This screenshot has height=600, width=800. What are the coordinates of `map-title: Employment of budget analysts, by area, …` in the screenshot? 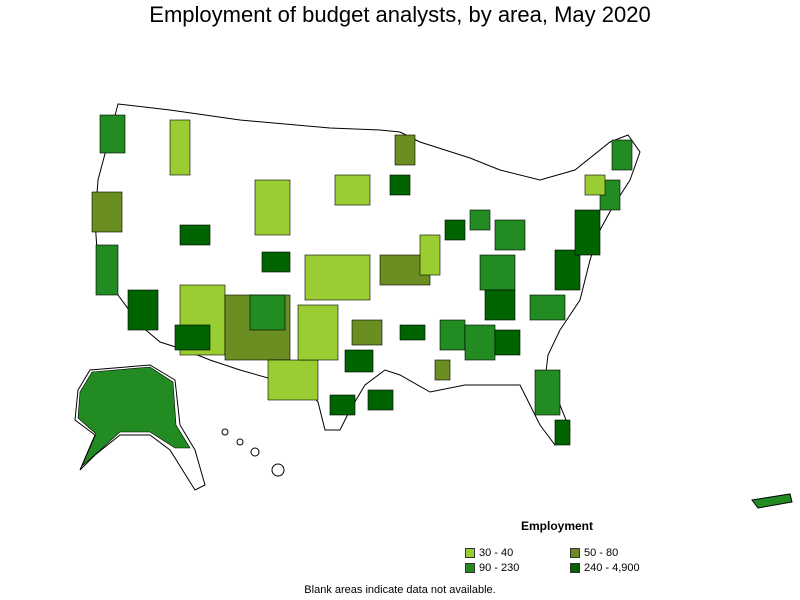 It's located at (400, 14).